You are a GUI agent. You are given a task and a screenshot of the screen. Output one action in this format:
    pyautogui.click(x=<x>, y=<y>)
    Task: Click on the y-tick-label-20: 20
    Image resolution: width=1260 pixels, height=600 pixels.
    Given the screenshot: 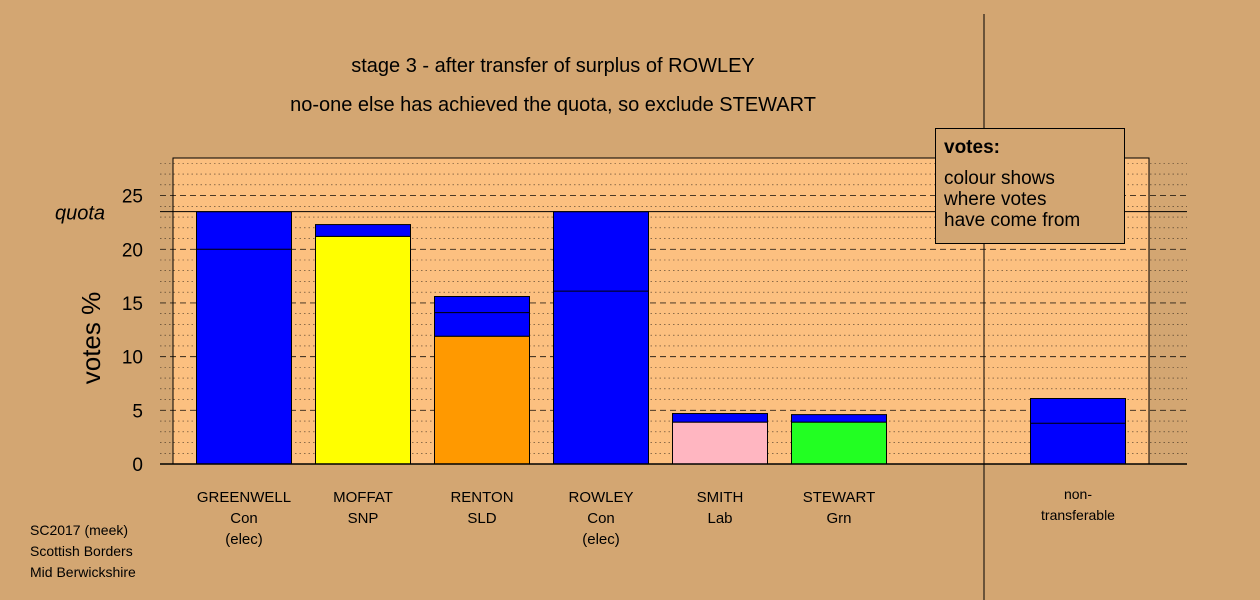 What is the action you would take?
    pyautogui.click(x=132, y=250)
    